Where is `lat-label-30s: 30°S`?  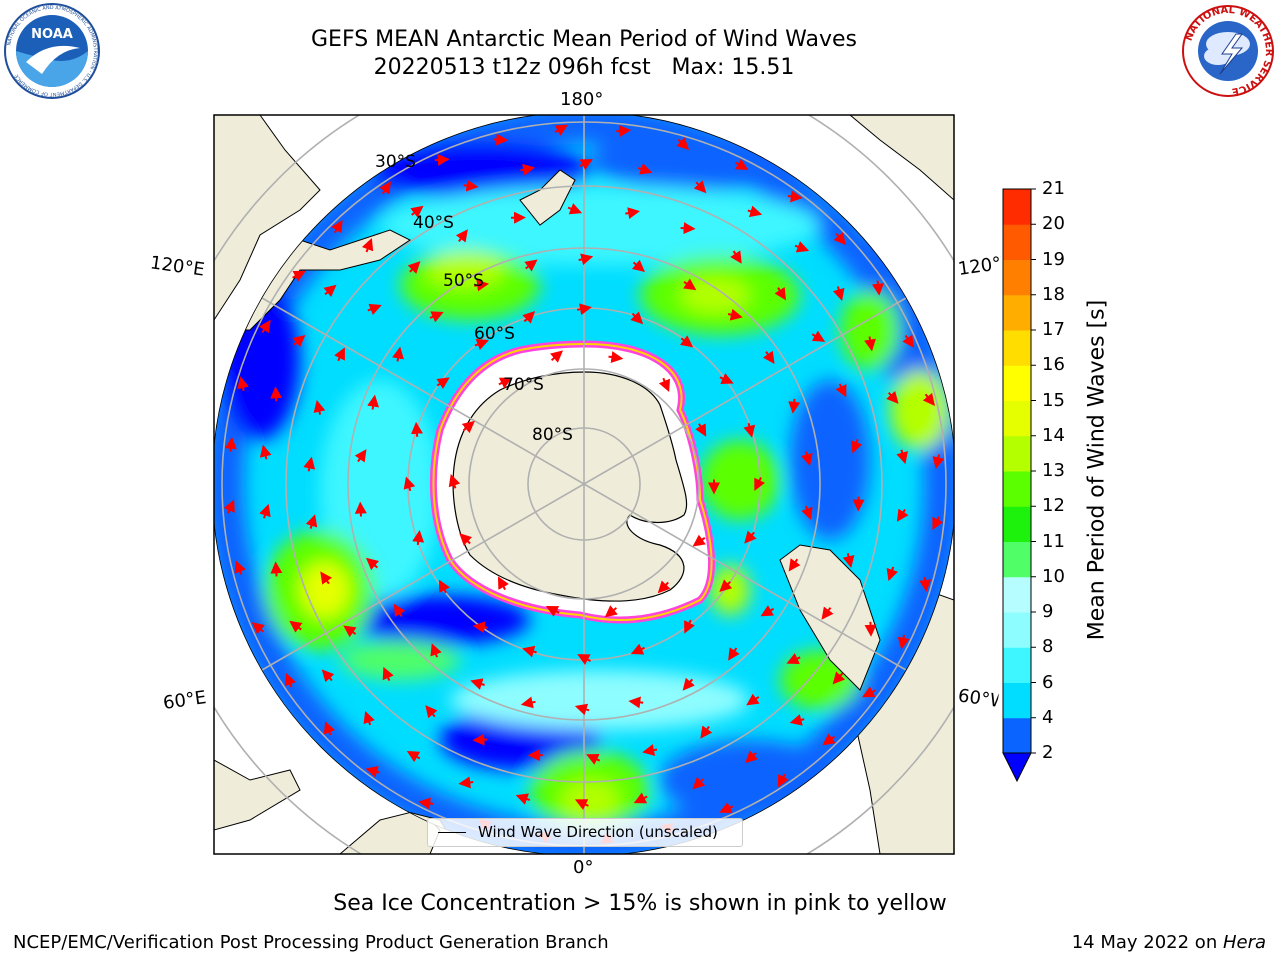 lat-label-30s: 30°S is located at coordinates (395, 162).